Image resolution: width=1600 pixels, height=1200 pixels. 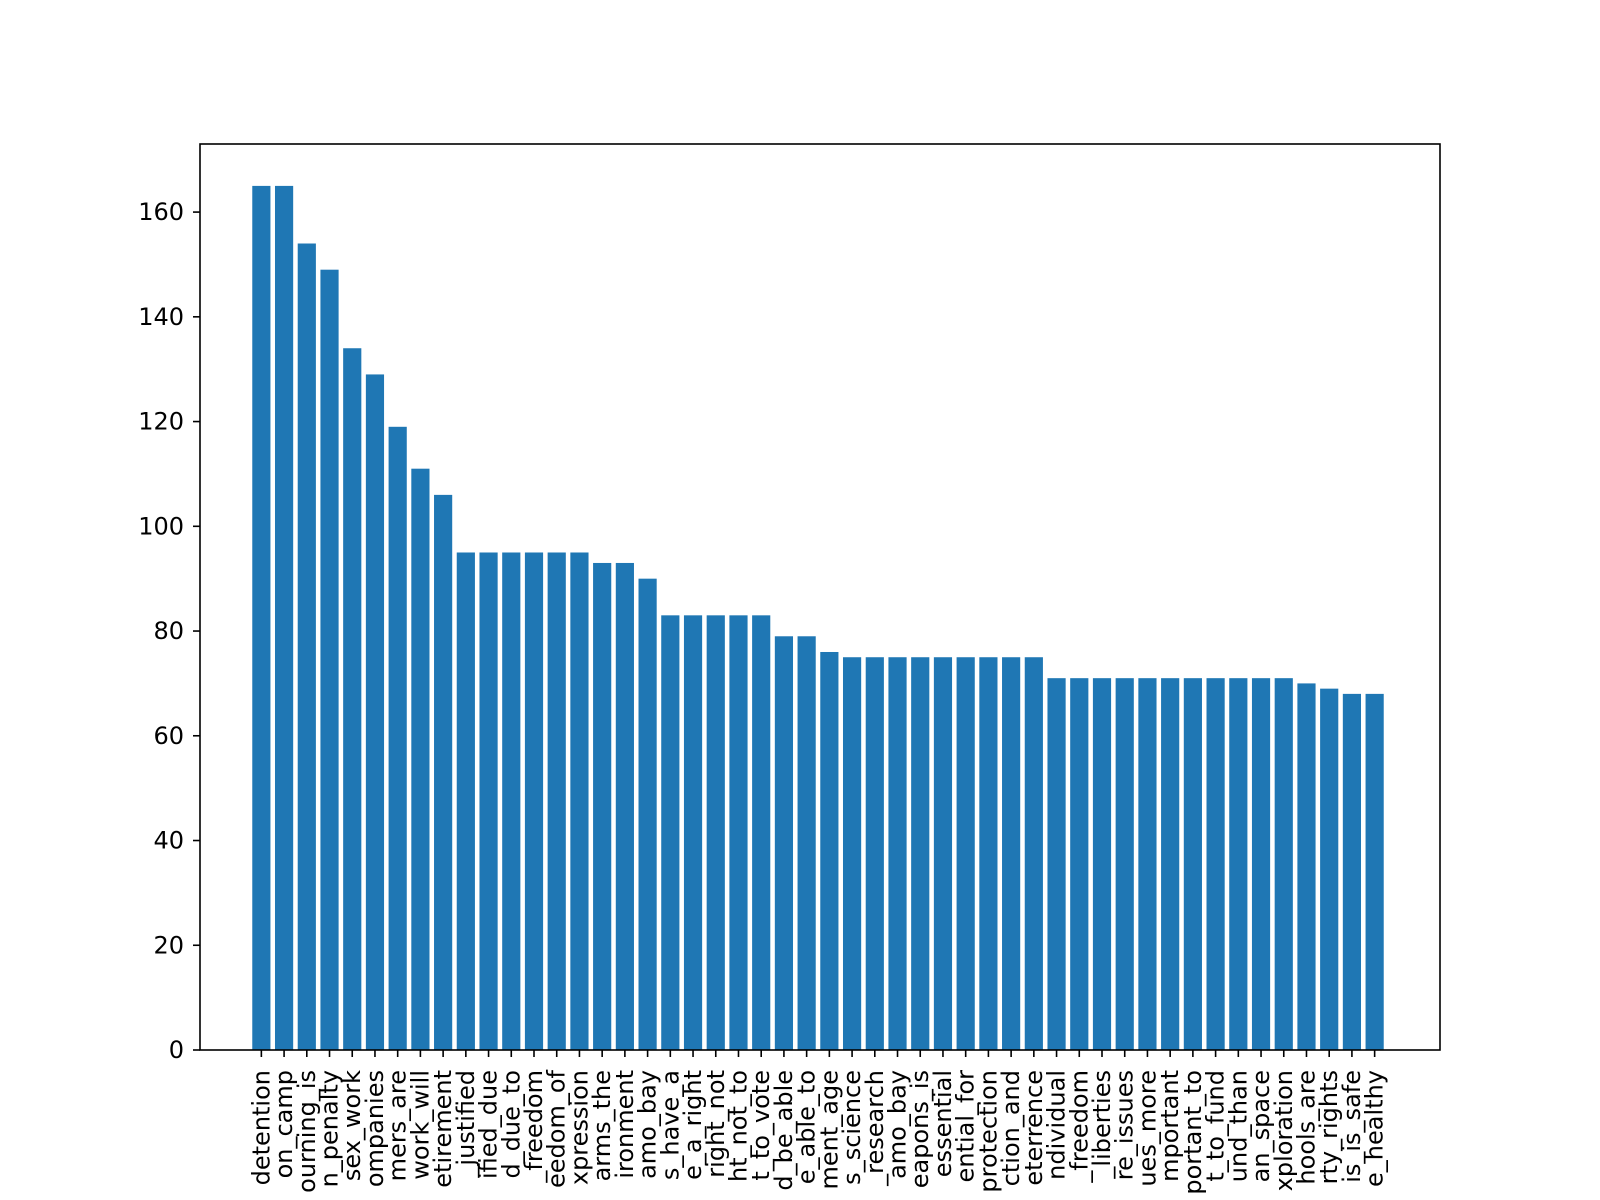 What do you see at coordinates (489, 1124) in the screenshot?
I see `x-tick-label: ified_due` at bounding box center [489, 1124].